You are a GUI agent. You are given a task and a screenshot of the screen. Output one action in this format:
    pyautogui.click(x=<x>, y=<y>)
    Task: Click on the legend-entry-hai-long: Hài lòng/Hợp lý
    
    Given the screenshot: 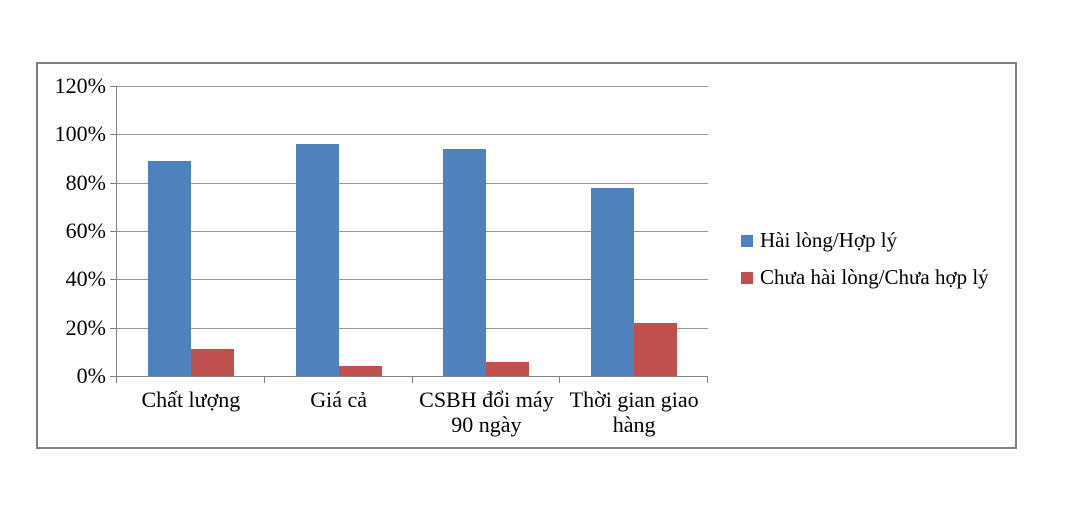 What is the action you would take?
    pyautogui.click(x=865, y=240)
    